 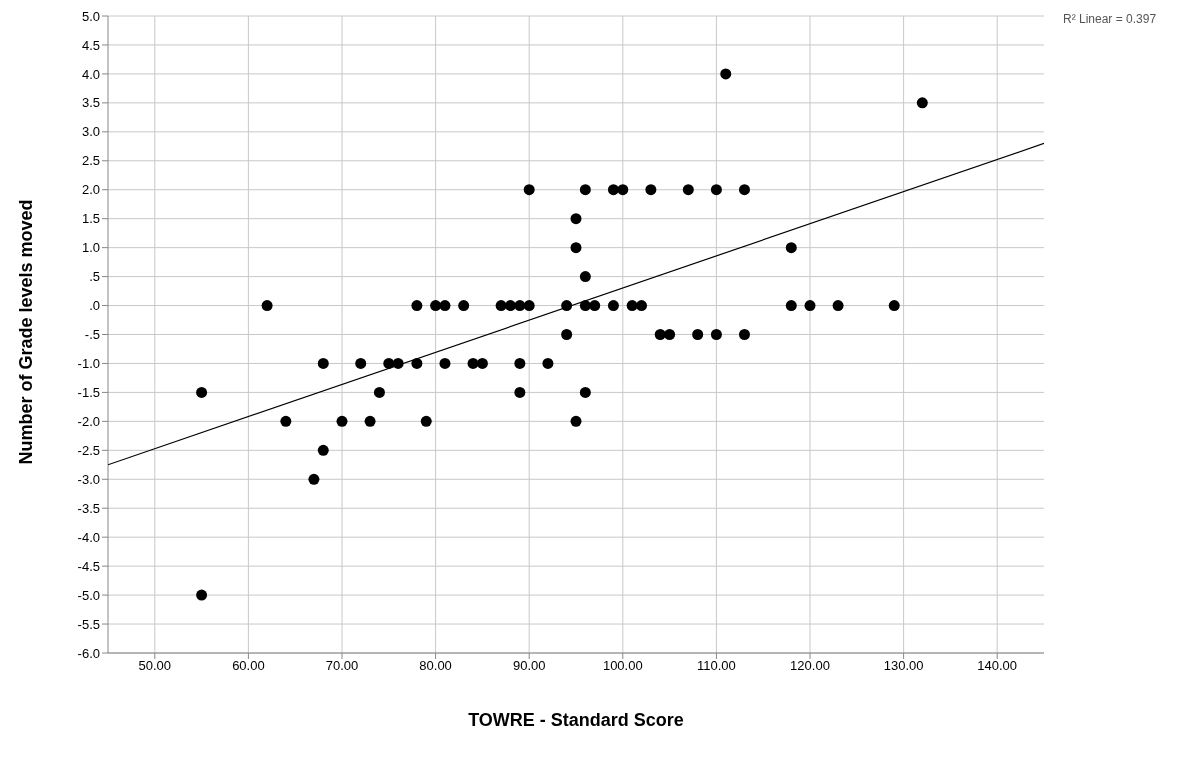 I want to click on y-tick-label: -1.0, so click(x=88, y=364).